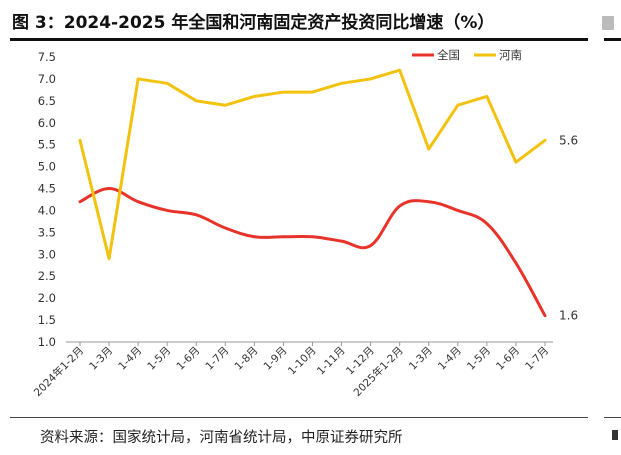  I want to click on legend-label: 河南, so click(510, 55).